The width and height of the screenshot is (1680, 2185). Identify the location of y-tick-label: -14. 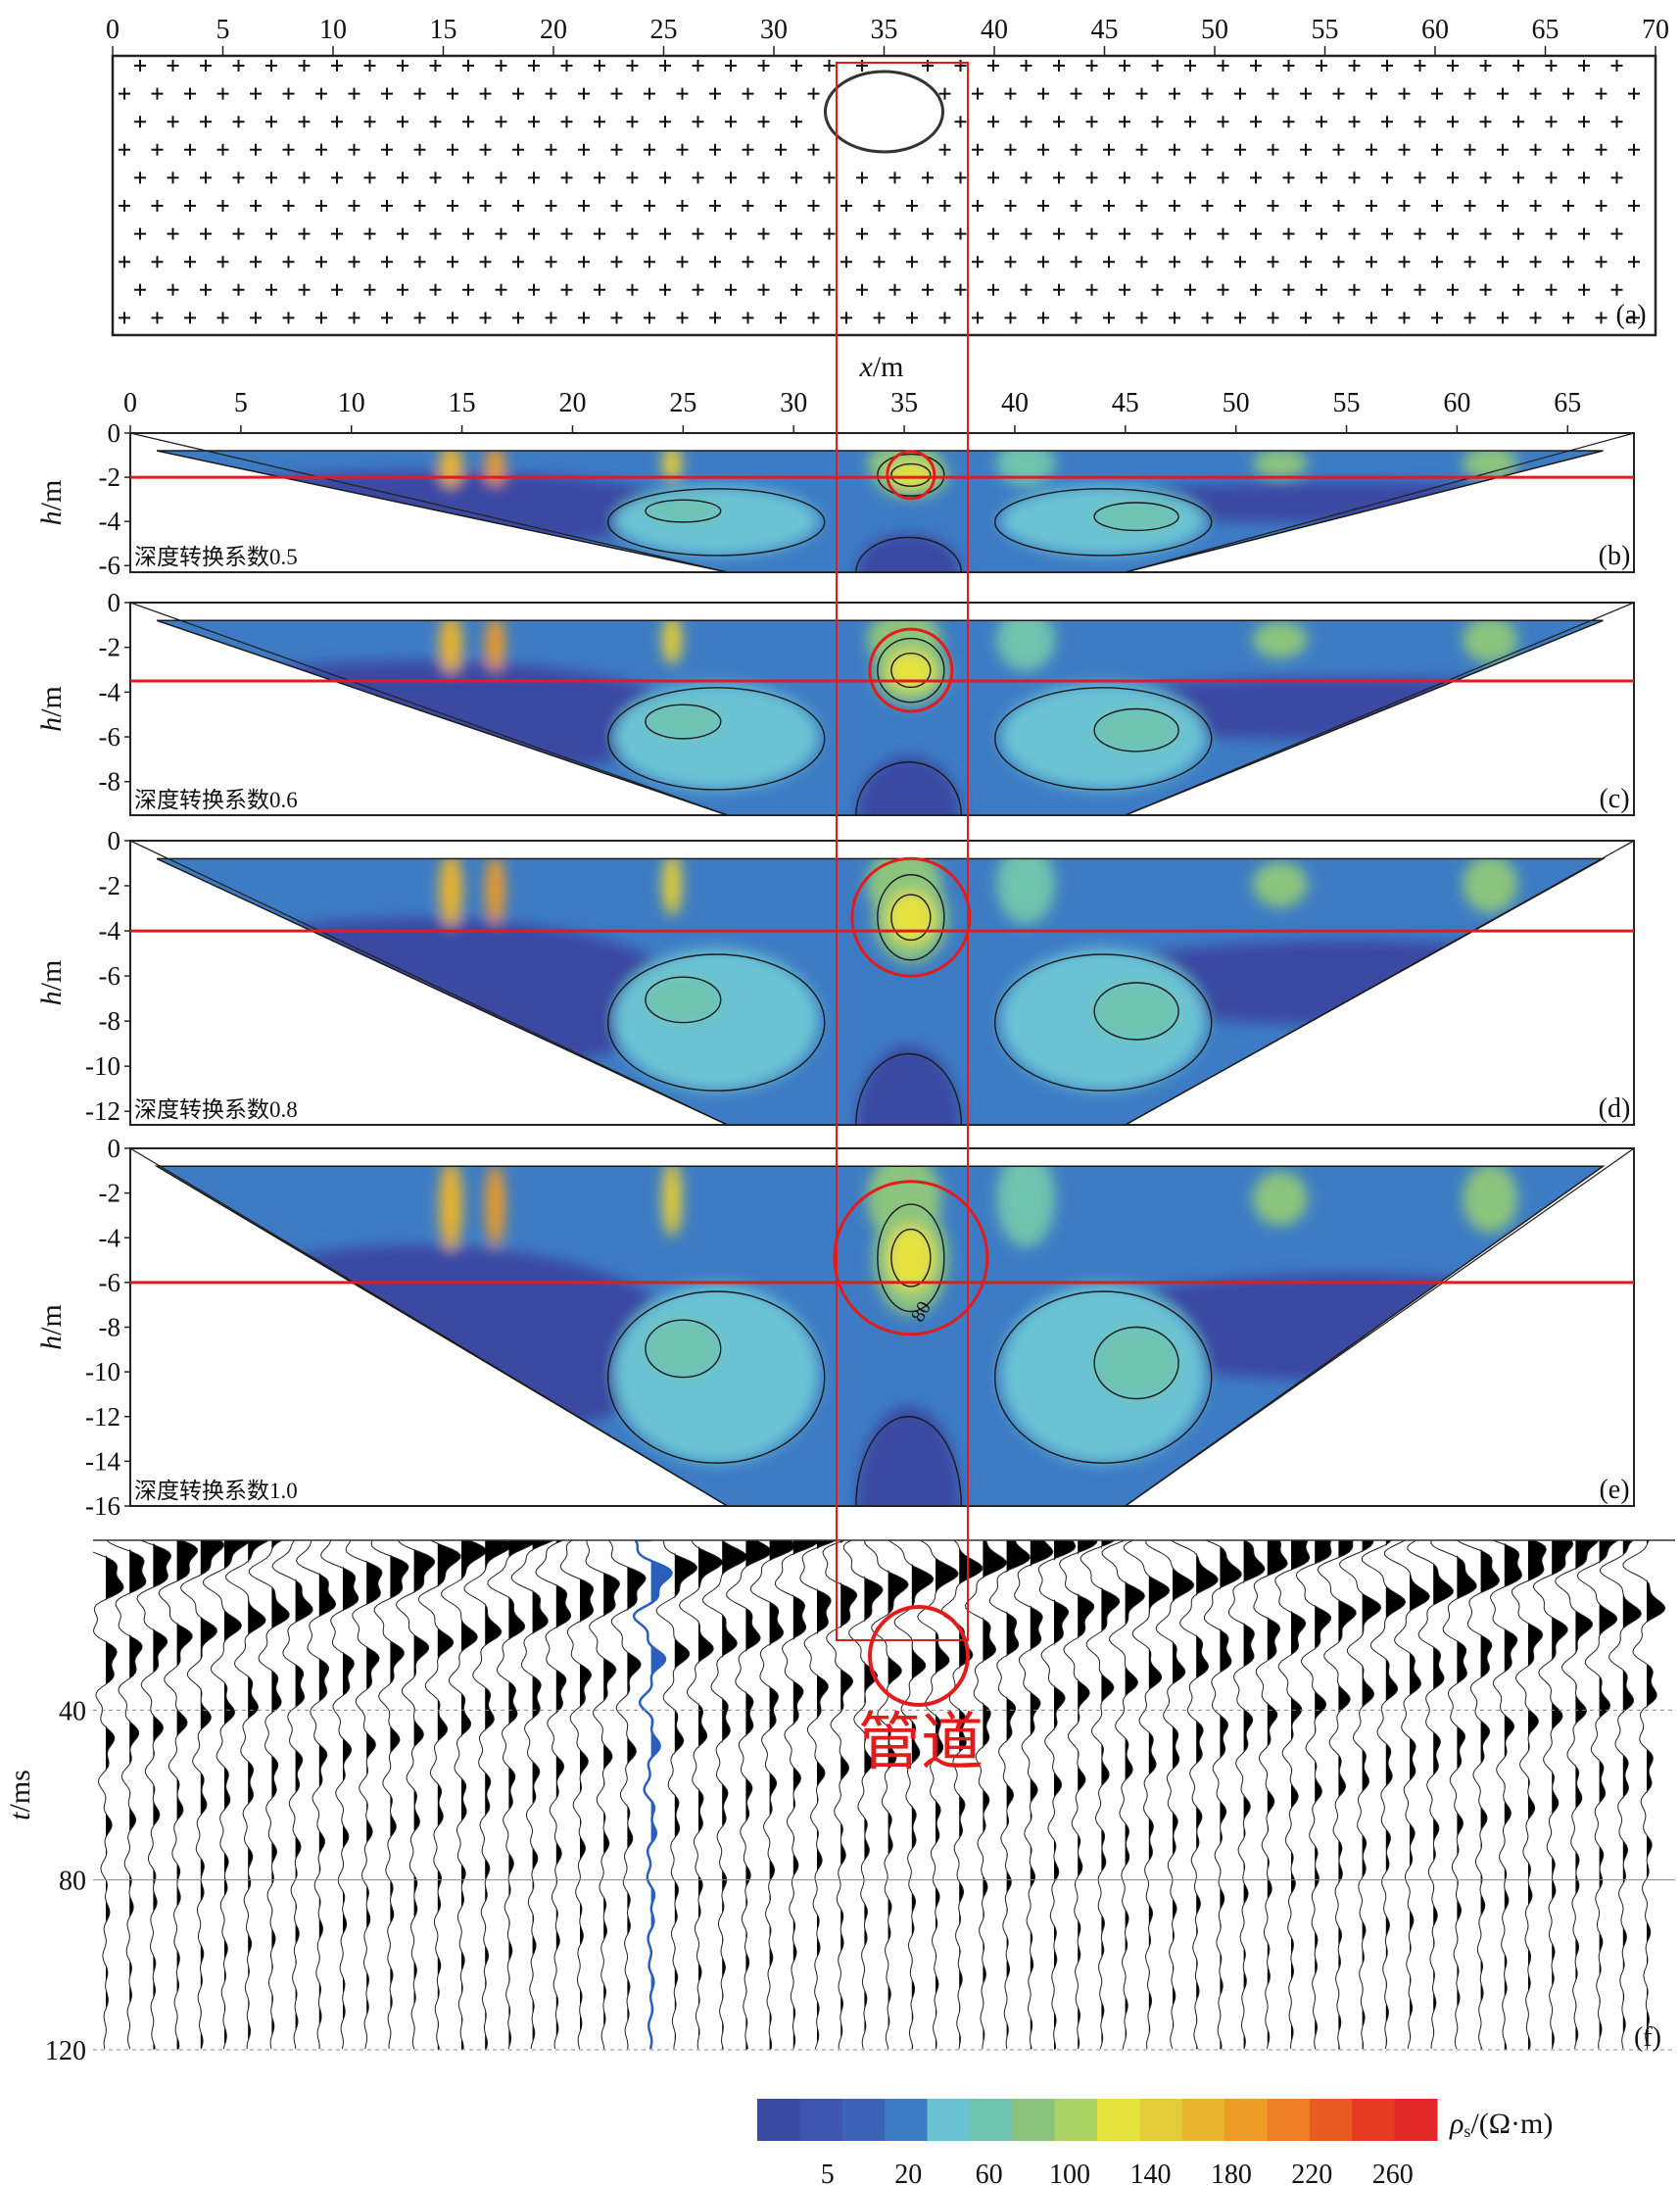
(102, 1461).